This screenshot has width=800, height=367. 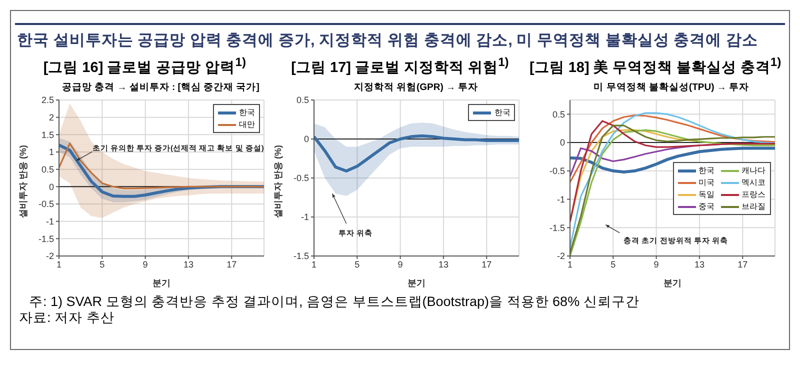 What do you see at coordinates (754, 206) in the screenshot?
I see `legend-label: 브라질` at bounding box center [754, 206].